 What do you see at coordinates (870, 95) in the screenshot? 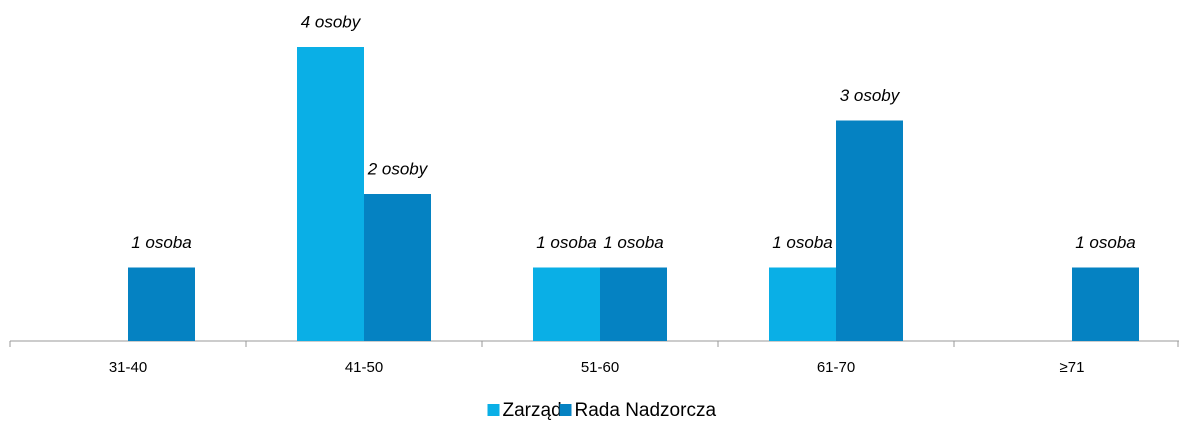
I see `data-label: 3 osoby` at bounding box center [870, 95].